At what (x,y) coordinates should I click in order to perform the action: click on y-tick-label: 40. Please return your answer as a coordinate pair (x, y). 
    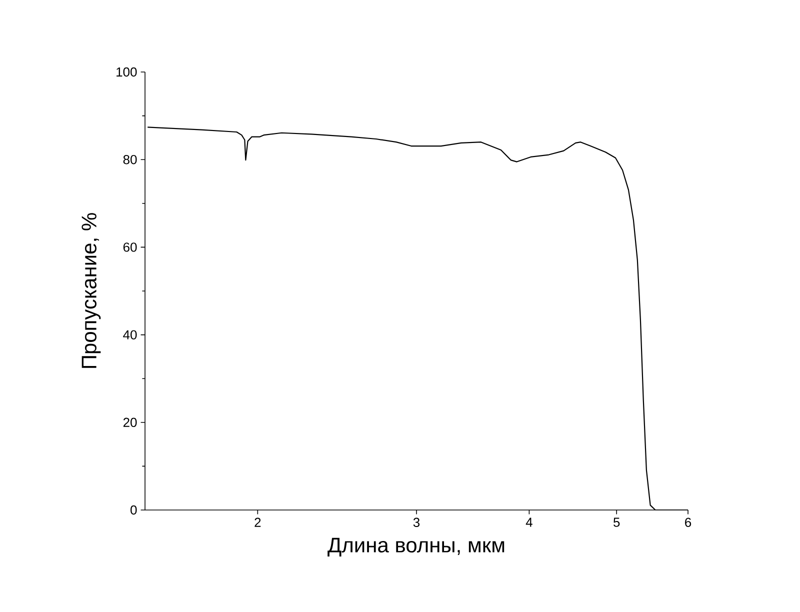
    Looking at the image, I should click on (130, 335).